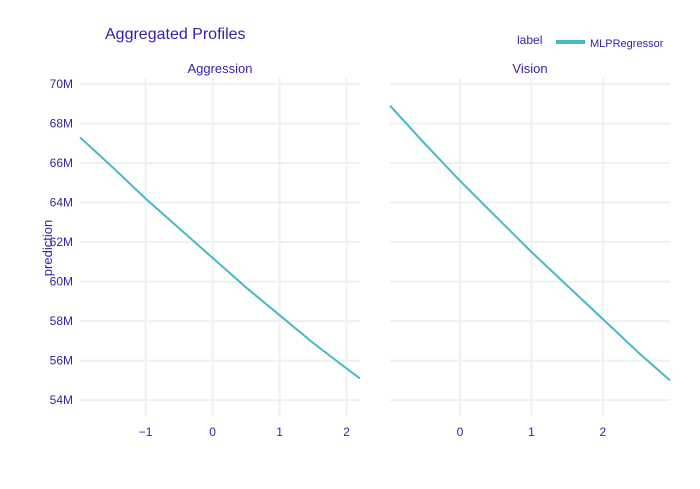 This screenshot has width=700, height=489. I want to click on y-tick-label-54: 54M, so click(61, 400).